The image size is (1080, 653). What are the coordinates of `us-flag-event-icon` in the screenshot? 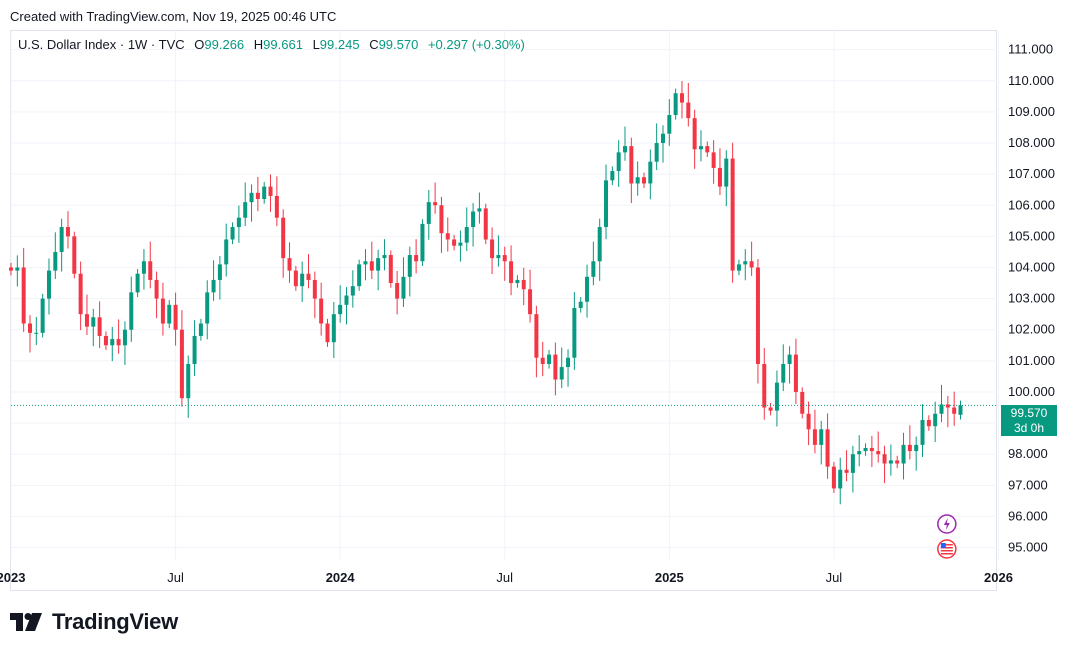 It's located at (947, 549).